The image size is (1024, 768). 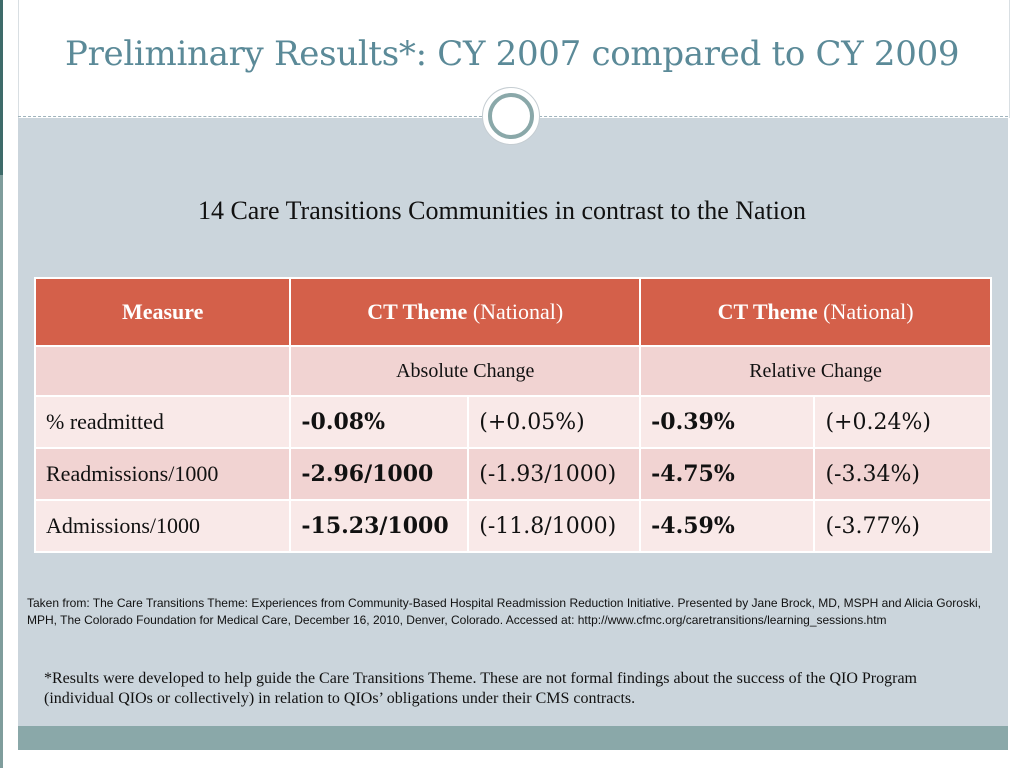 I want to click on absolute-national-value: (-1.93/1000), so click(x=554, y=474).